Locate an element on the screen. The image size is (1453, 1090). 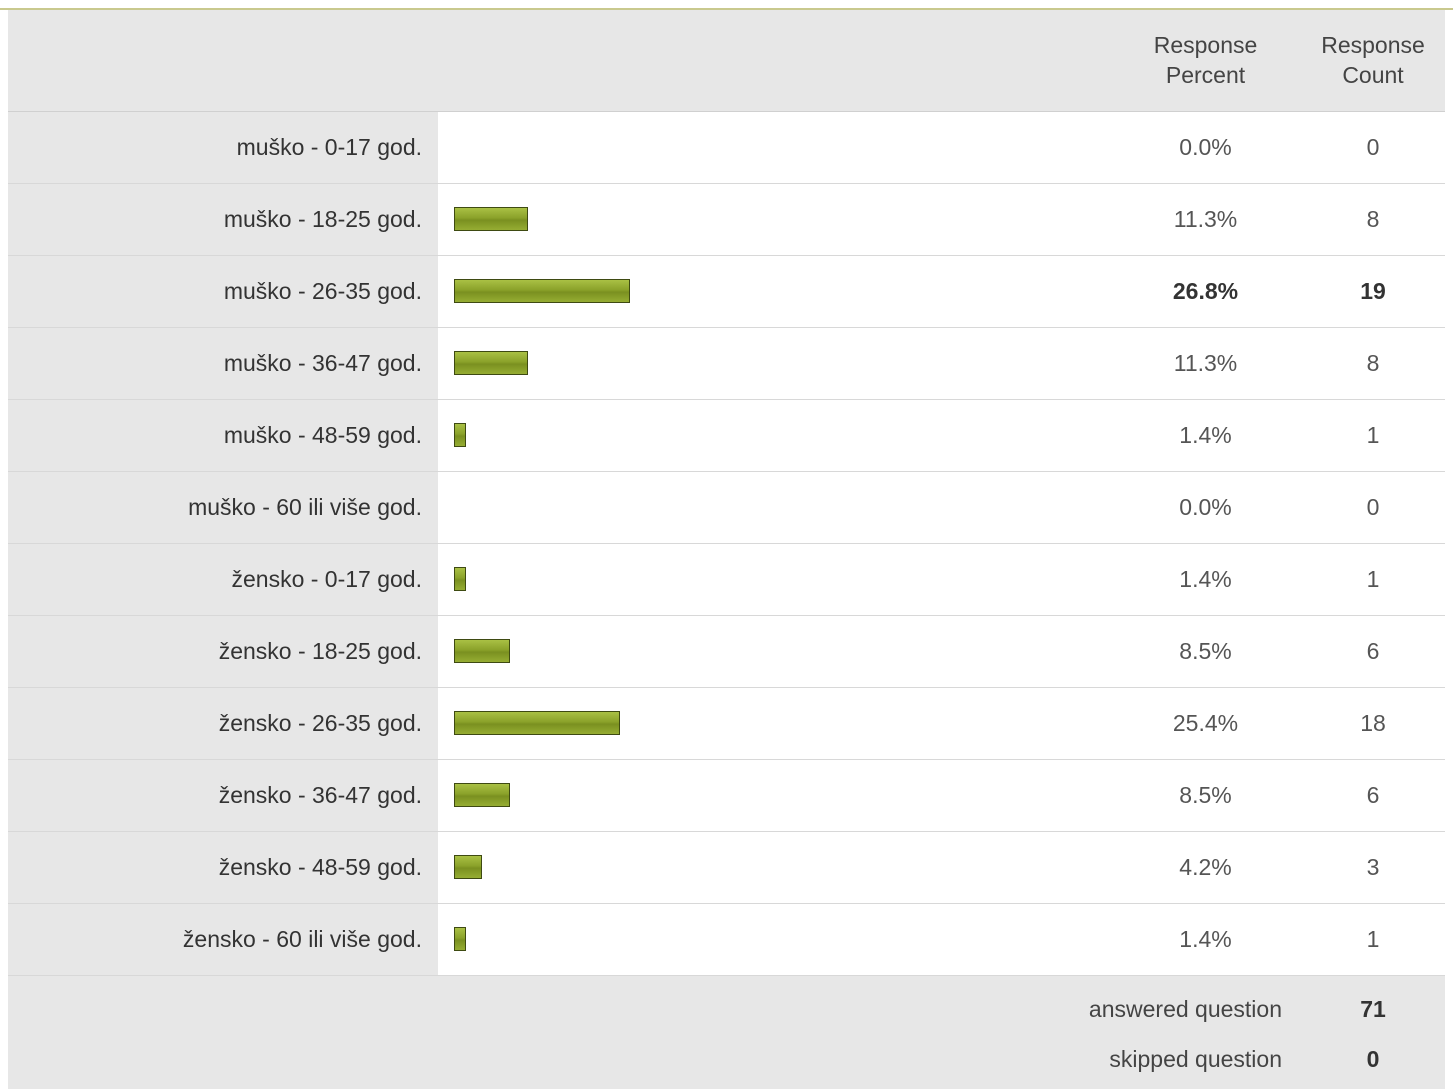
row-label: žensko - 60 ili više god. is located at coordinates (223, 939).